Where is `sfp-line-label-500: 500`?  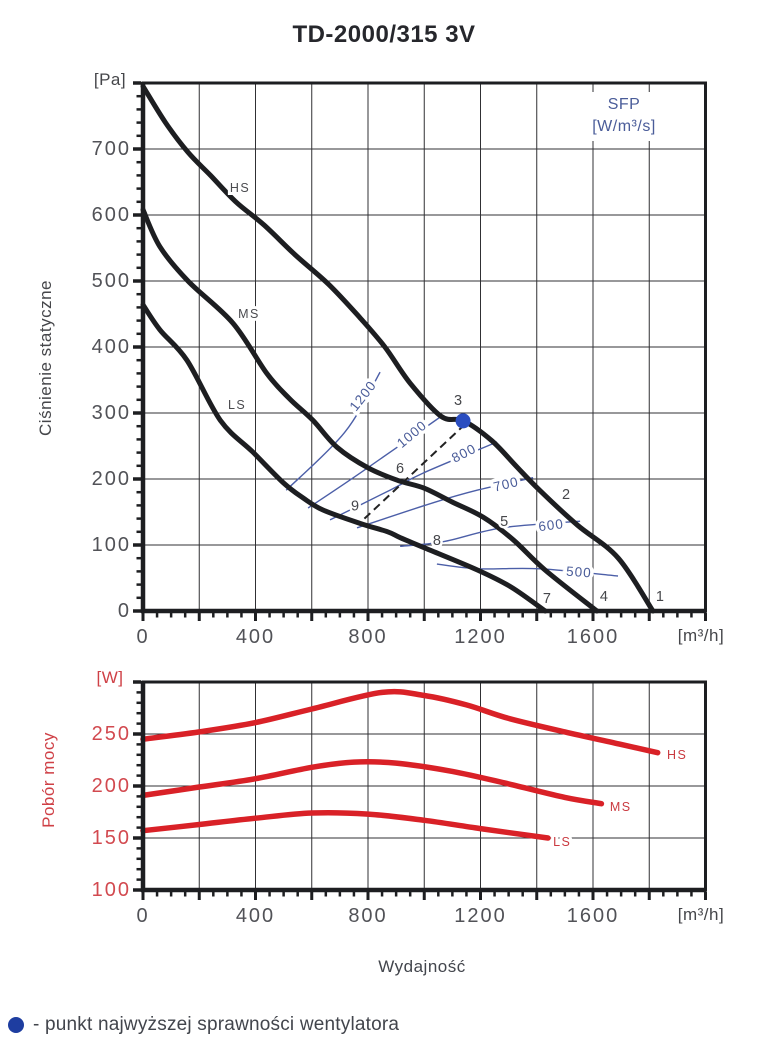 sfp-line-label-500: 500 is located at coordinates (579, 572).